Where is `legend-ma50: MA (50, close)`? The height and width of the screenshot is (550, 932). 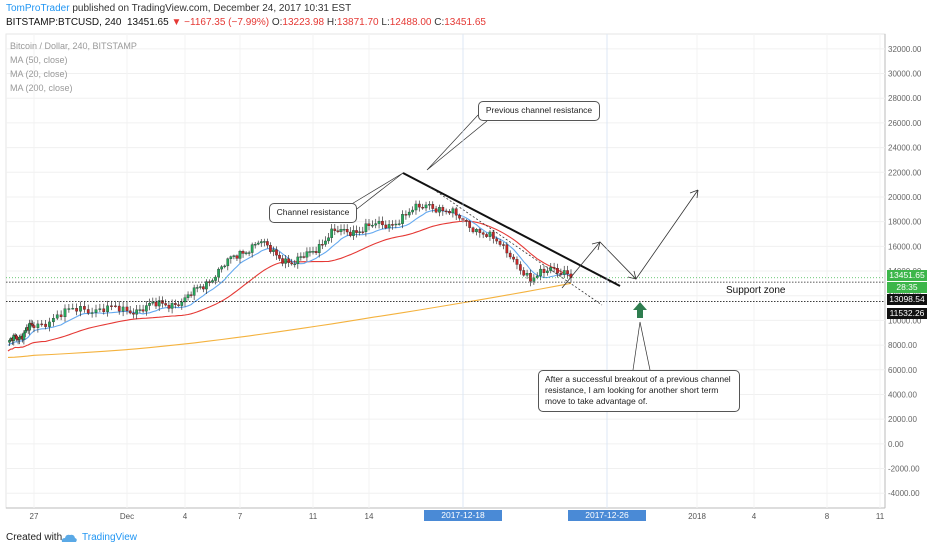 legend-ma50: MA (50, close) is located at coordinates (39, 60).